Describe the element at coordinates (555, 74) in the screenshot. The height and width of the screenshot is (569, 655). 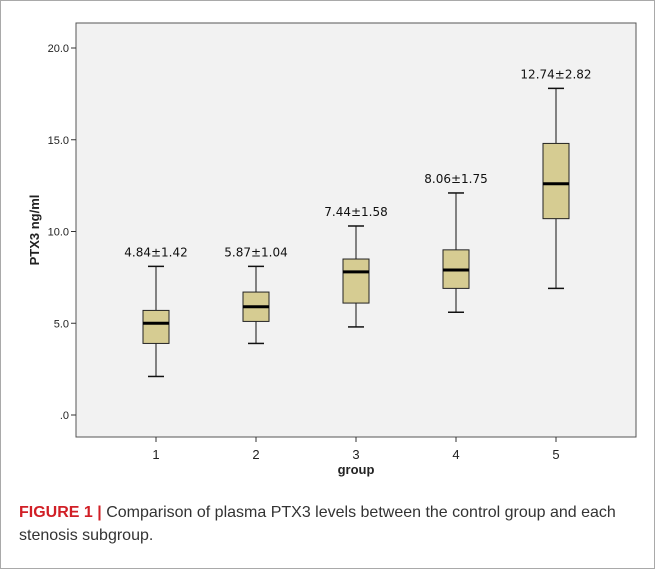
I see `box-annotation: 12.74±2.82` at that location.